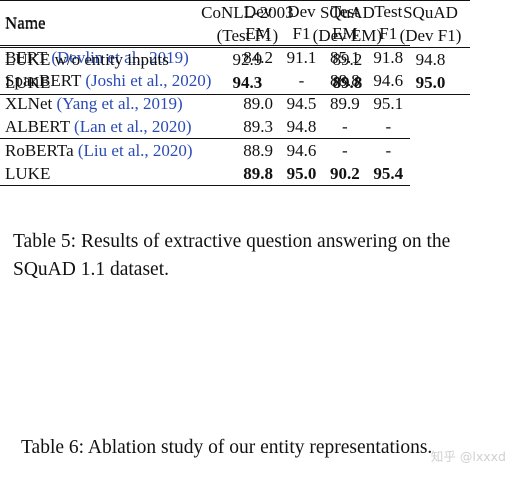  Describe the element at coordinates (301, 173) in the screenshot. I see `dev-f1-cell: 95.0` at that location.